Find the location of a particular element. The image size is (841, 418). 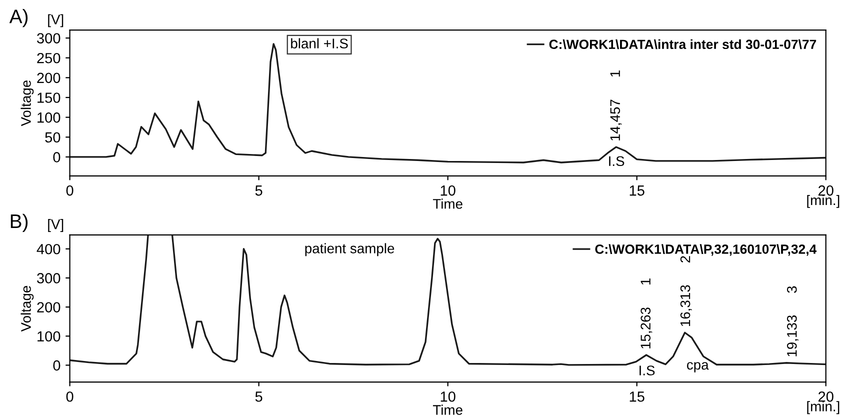

y-tick-label: 400 is located at coordinates (48, 249).